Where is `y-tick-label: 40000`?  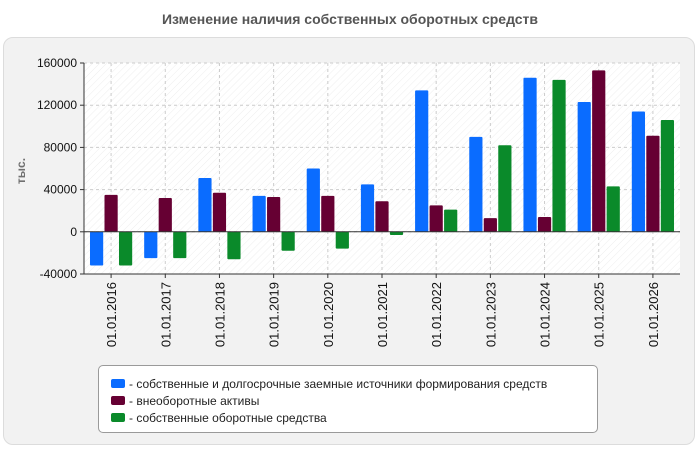 y-tick-label: 40000 is located at coordinates (61, 190).